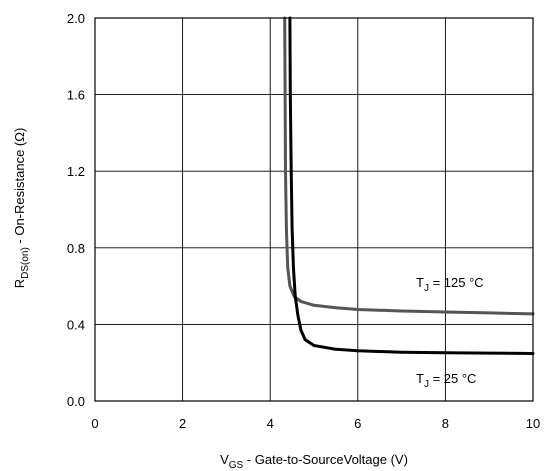 The width and height of the screenshot is (544, 471). I want to click on x-axis-title: VGS - Gate-to-SourceVoltage (V), so click(314, 461).